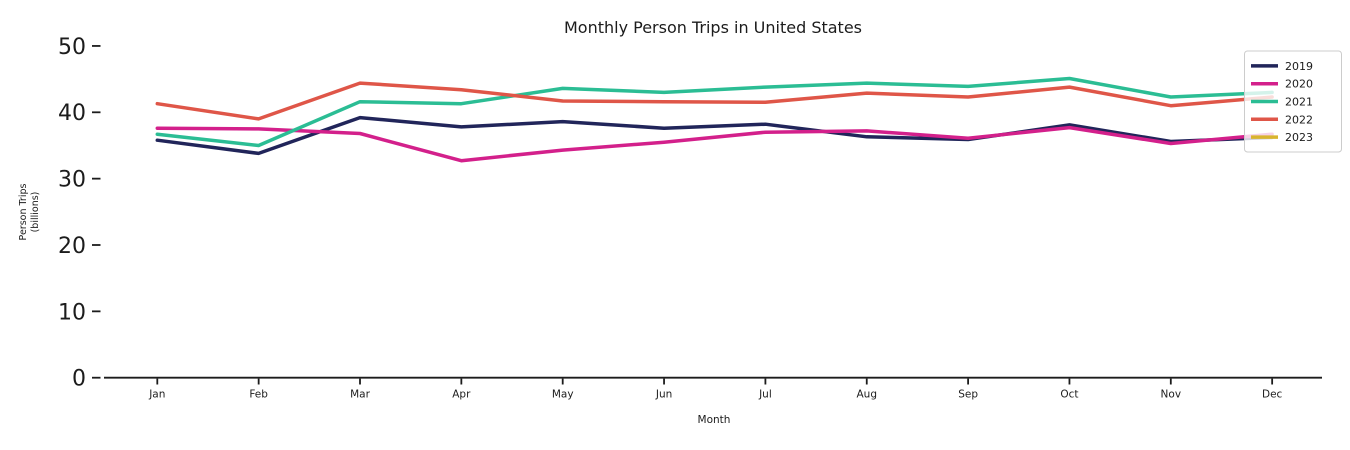 This screenshot has height=450, width=1350. I want to click on x-tick-label: Jun, so click(663, 395).